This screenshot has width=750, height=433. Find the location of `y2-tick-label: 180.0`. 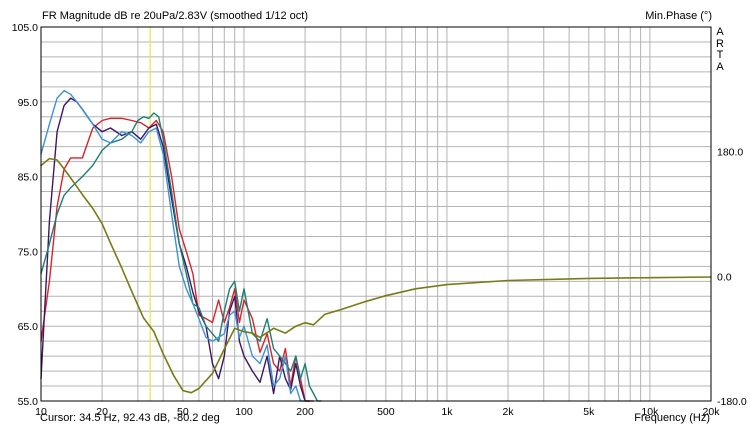

y2-tick-label: 180.0 is located at coordinates (730, 153).